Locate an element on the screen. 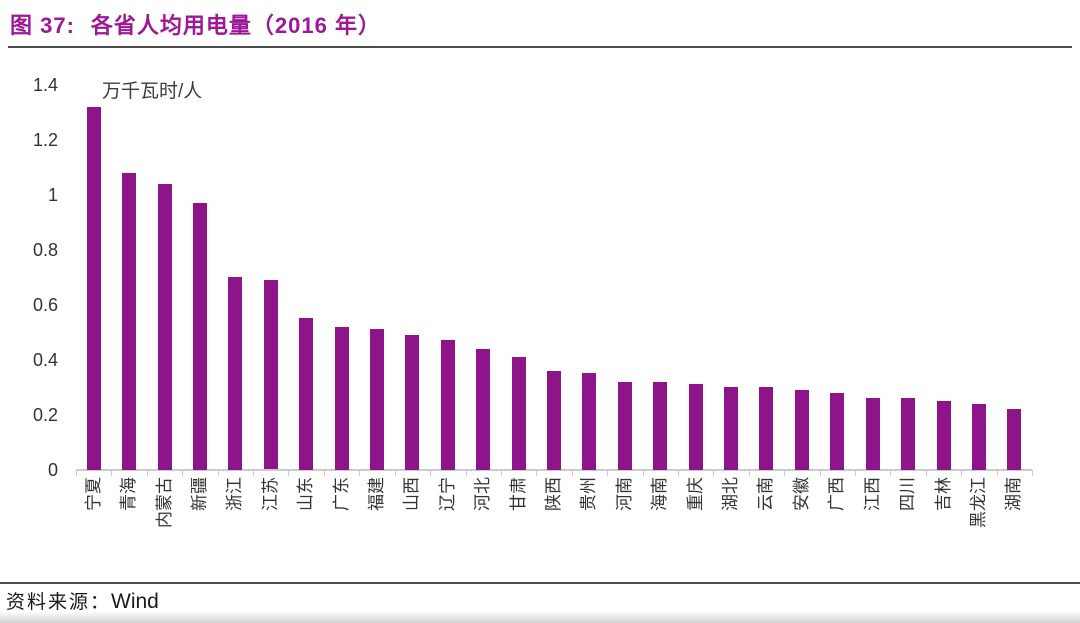 Image resolution: width=1080 pixels, height=623 pixels. y-tick-label: 0 is located at coordinates (52, 469).